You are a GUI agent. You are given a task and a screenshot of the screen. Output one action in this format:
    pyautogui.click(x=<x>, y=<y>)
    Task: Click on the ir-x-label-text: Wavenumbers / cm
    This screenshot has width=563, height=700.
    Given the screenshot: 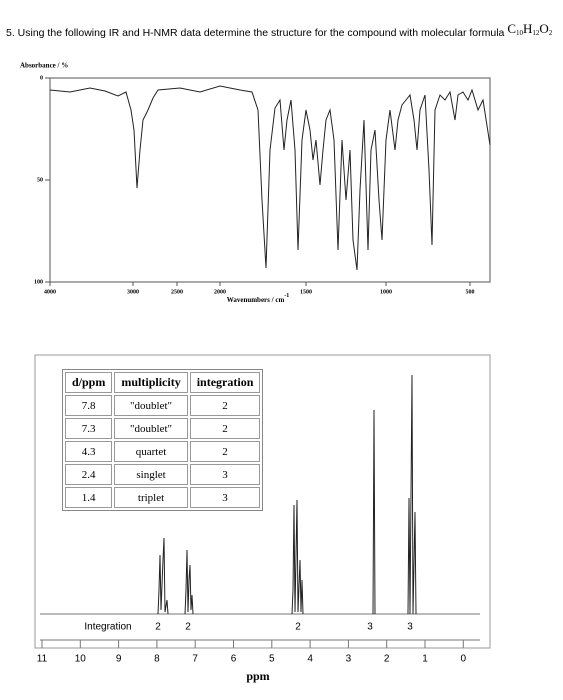 What is the action you would take?
    pyautogui.click(x=256, y=300)
    